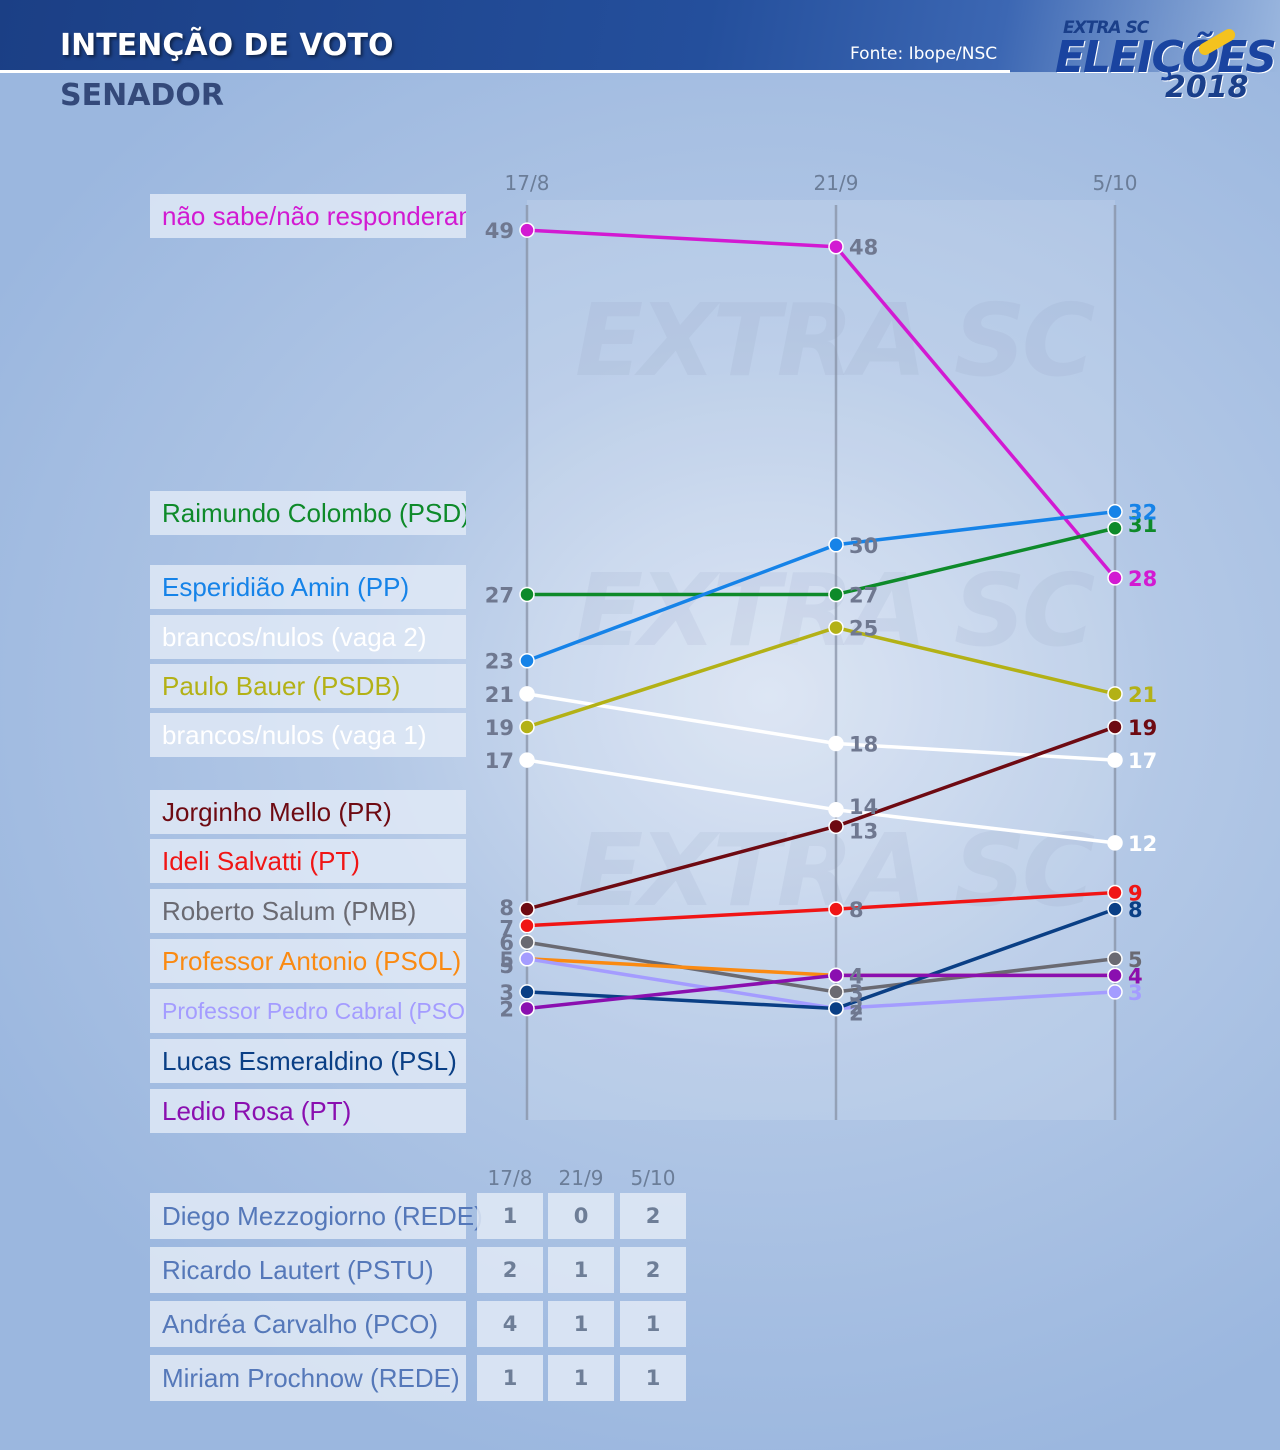  What do you see at coordinates (1142, 513) in the screenshot?
I see `data-label: 32` at bounding box center [1142, 513].